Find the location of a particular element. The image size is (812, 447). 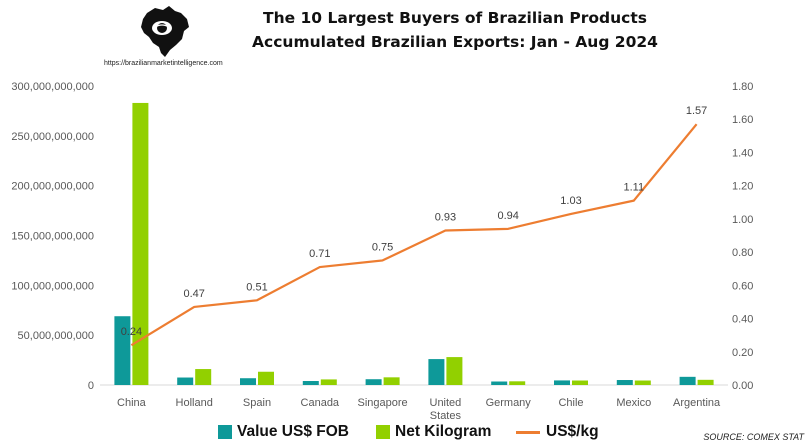

x-category-label: Germany is located at coordinates (509, 403).